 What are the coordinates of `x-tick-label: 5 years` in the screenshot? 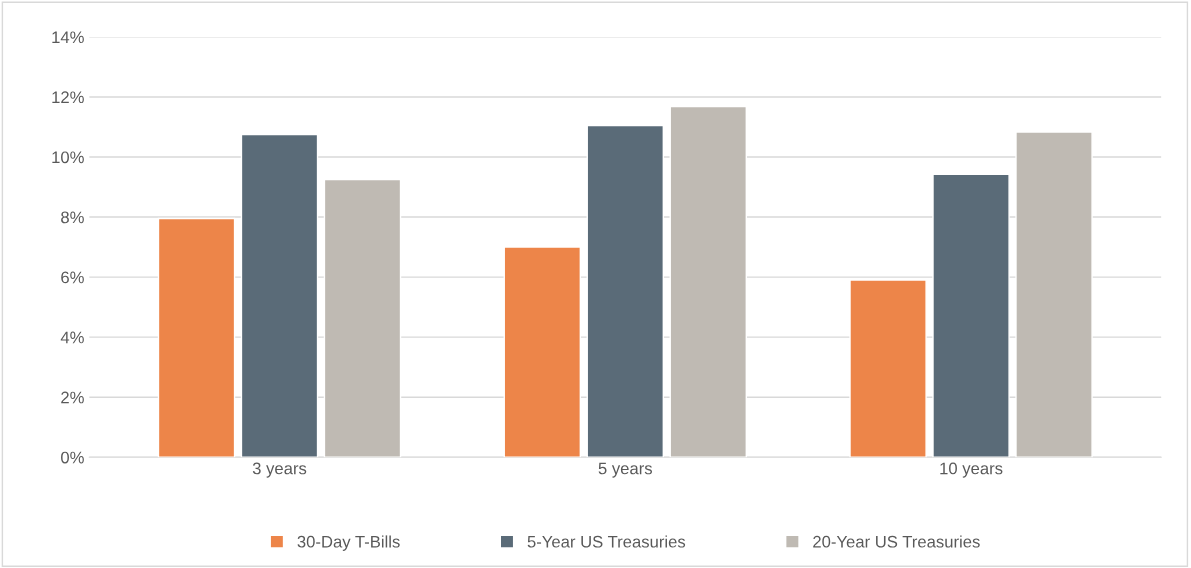 It's located at (625, 470).